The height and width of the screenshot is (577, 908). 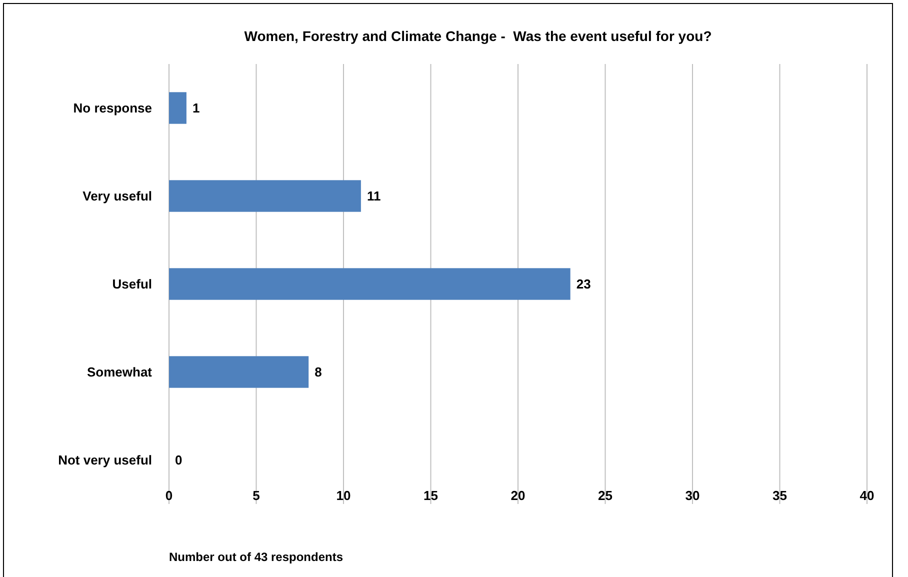 I want to click on data-label: 8, so click(x=318, y=372).